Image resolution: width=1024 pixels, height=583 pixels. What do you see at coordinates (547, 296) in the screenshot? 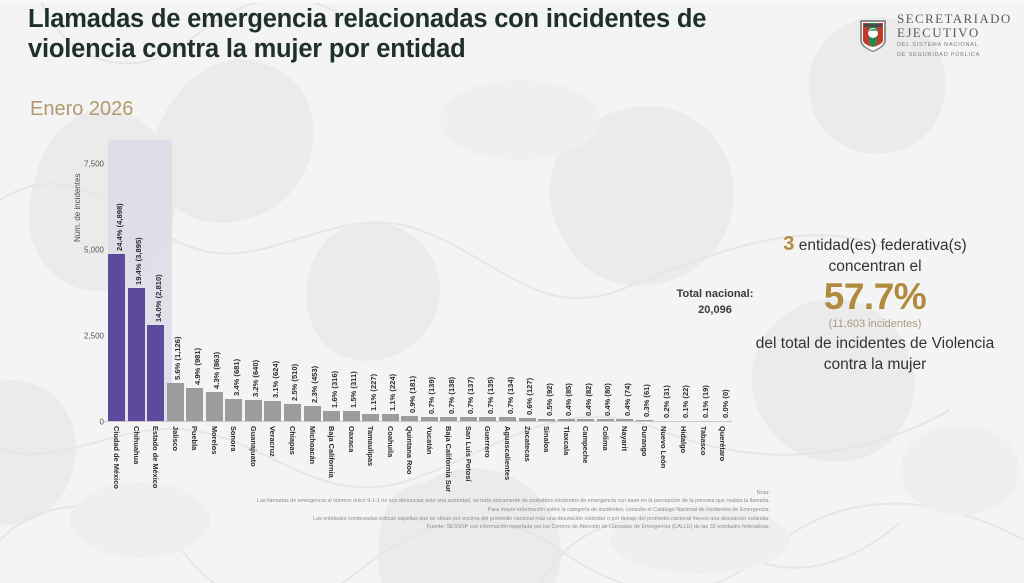
I see `bar-column: 0.5% (92) Sinaloa` at bounding box center [547, 296].